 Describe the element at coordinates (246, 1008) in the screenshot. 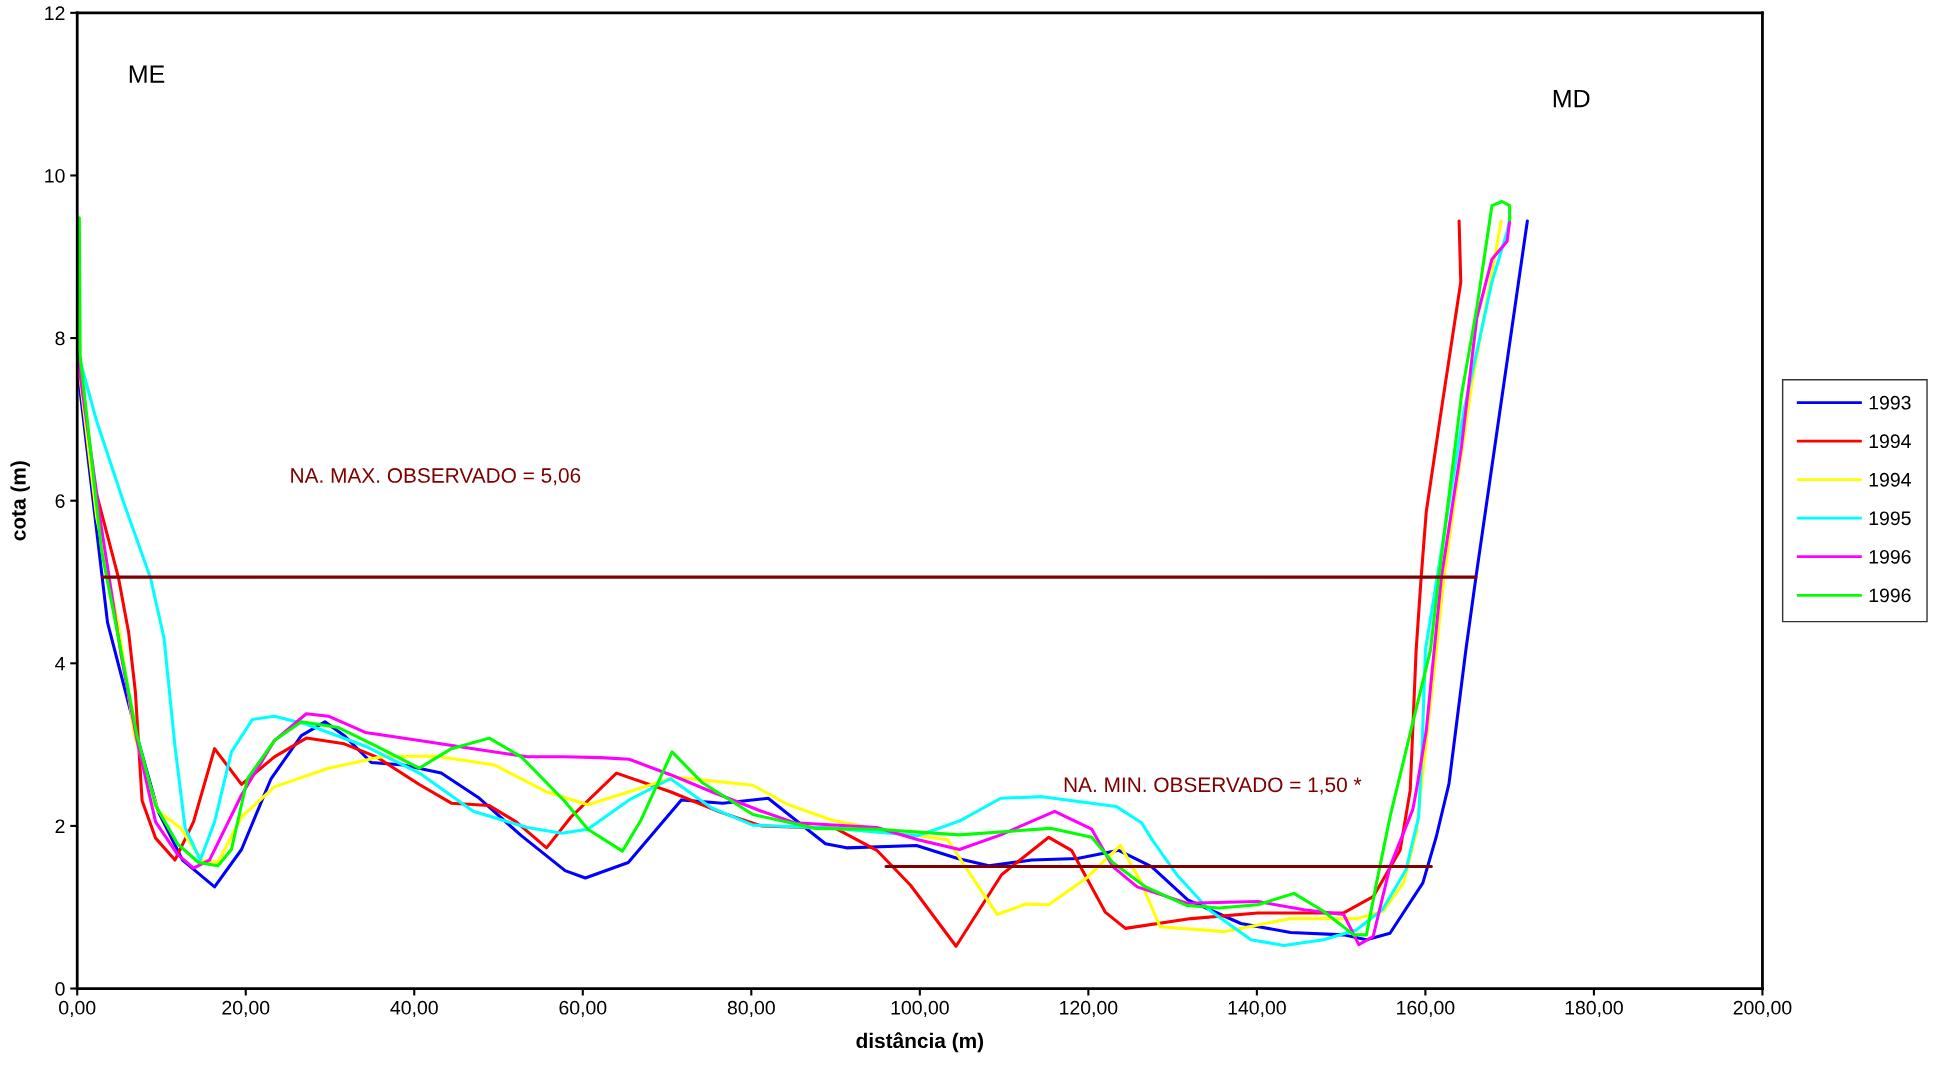

I see `x-tick-label: 20,00` at that location.